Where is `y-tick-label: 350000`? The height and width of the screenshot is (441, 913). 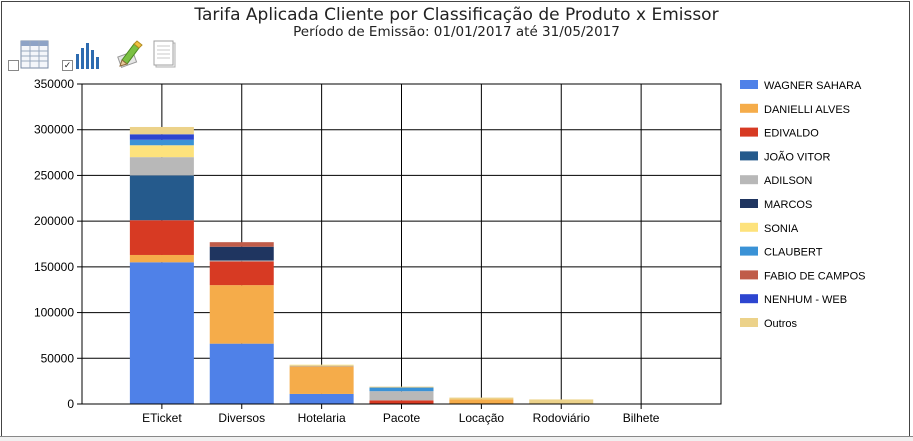 y-tick-label: 350000 is located at coordinates (54, 84).